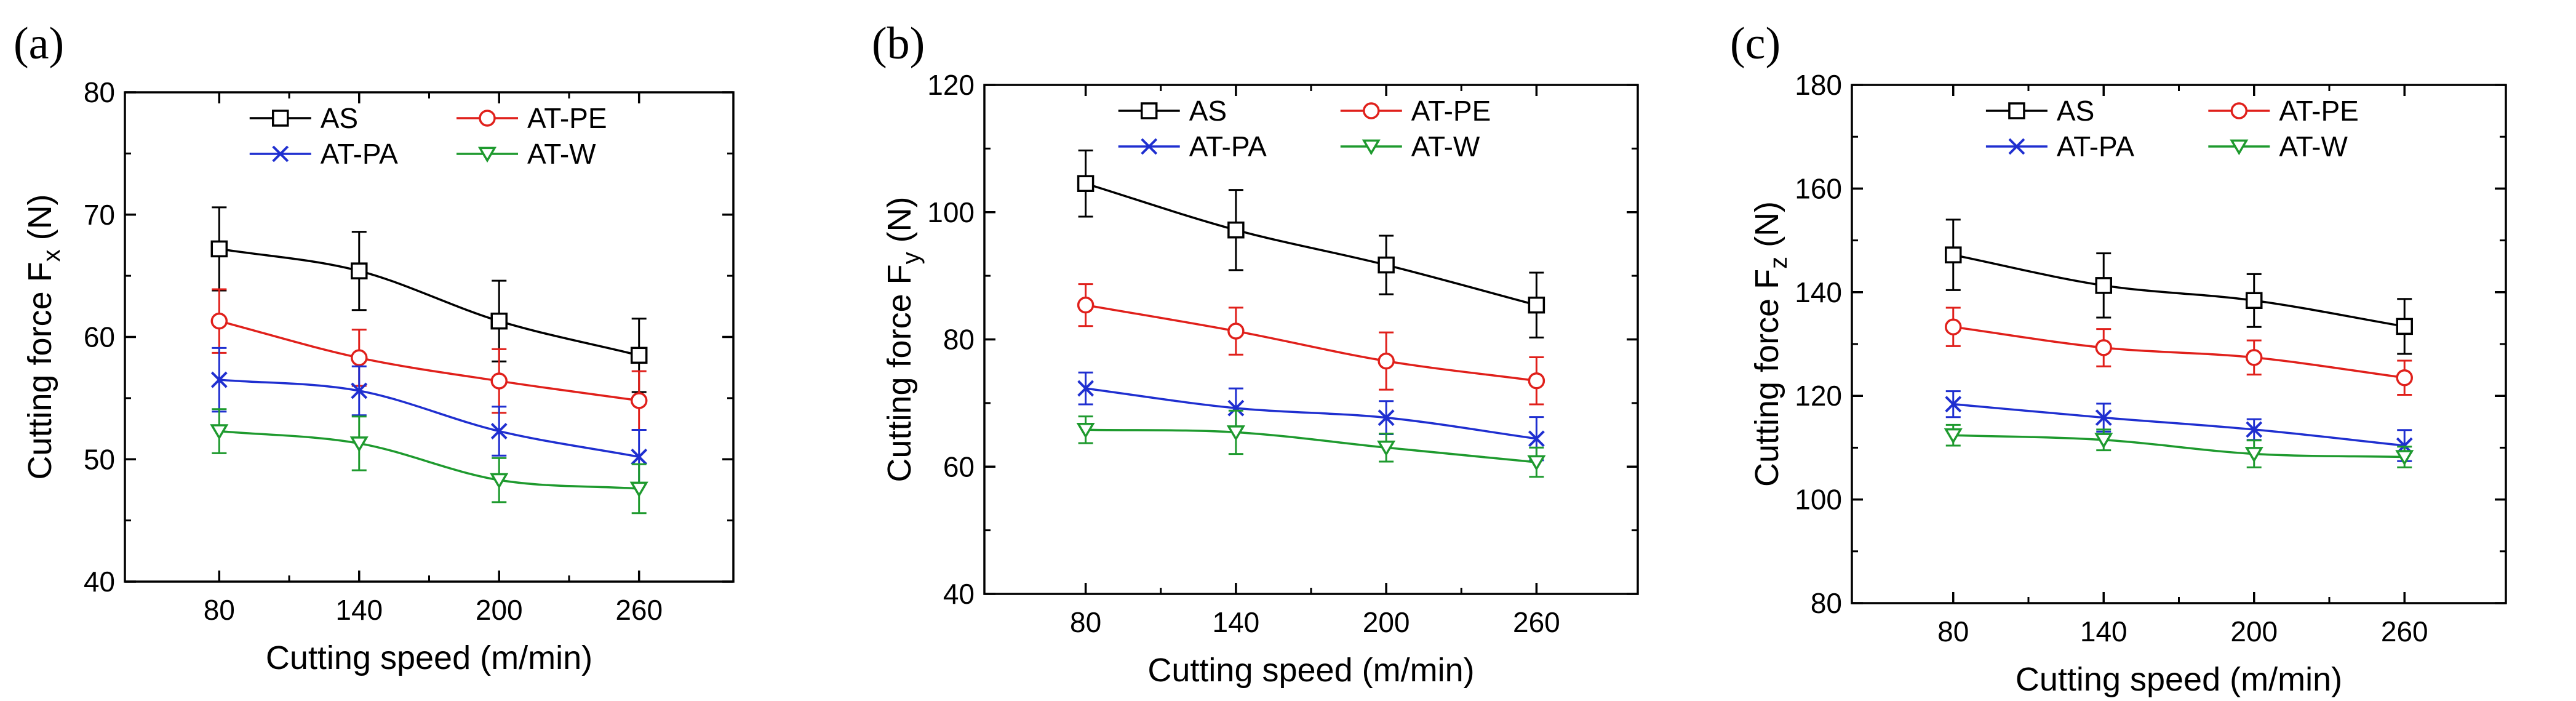  Describe the element at coordinates (429, 657) in the screenshot. I see `x-axis-title-a: Cutting speed (m/min)` at that location.